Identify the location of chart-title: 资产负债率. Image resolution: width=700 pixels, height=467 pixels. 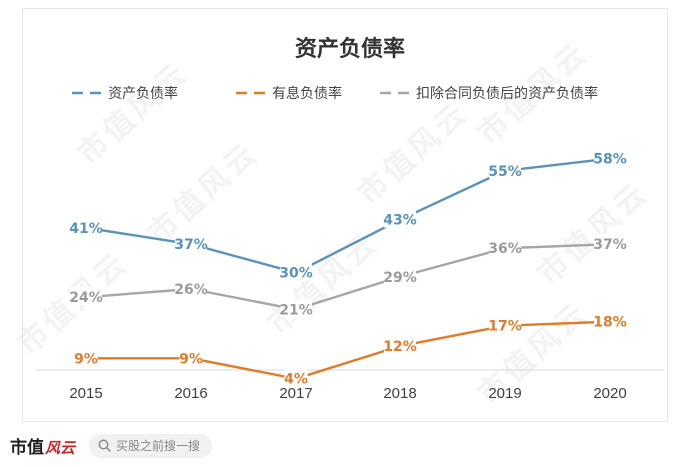
(350, 49).